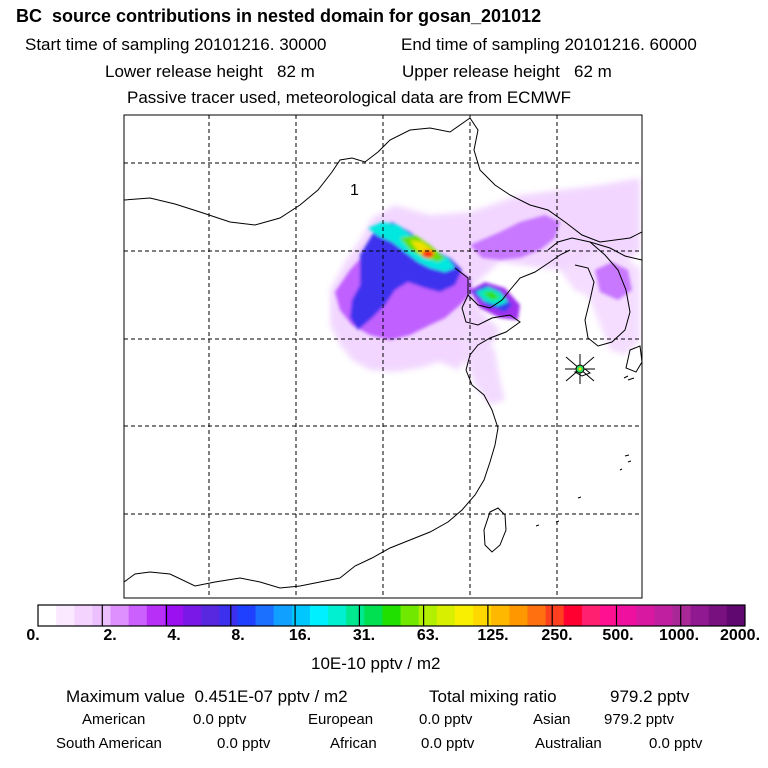  I want to click on lower-release-height: Lower release height 82 m, so click(210, 71).